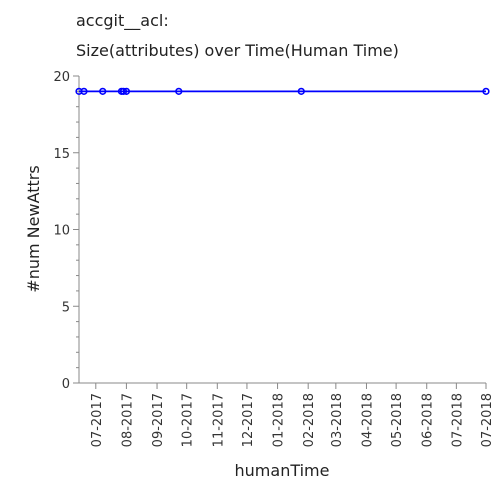  Describe the element at coordinates (282, 91) in the screenshot. I see `series-layer` at that location.